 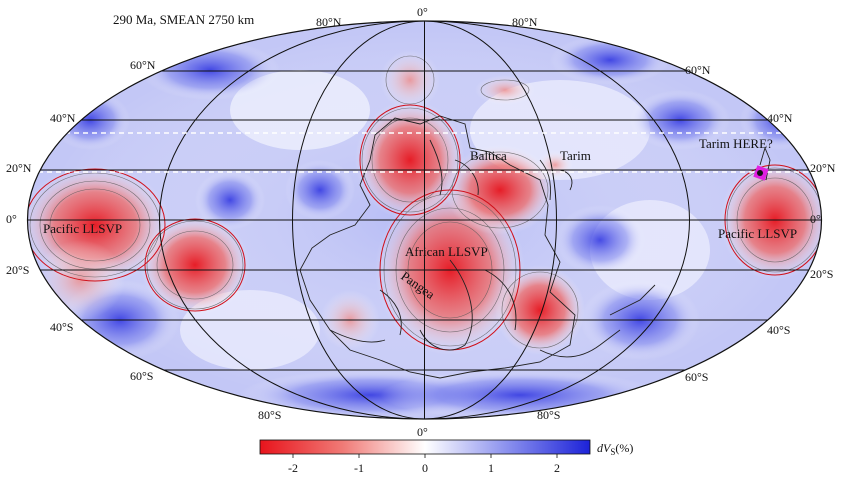 What do you see at coordinates (183, 19) in the screenshot?
I see `map-title: 290 Ma, SMEAN 2750 km` at bounding box center [183, 19].